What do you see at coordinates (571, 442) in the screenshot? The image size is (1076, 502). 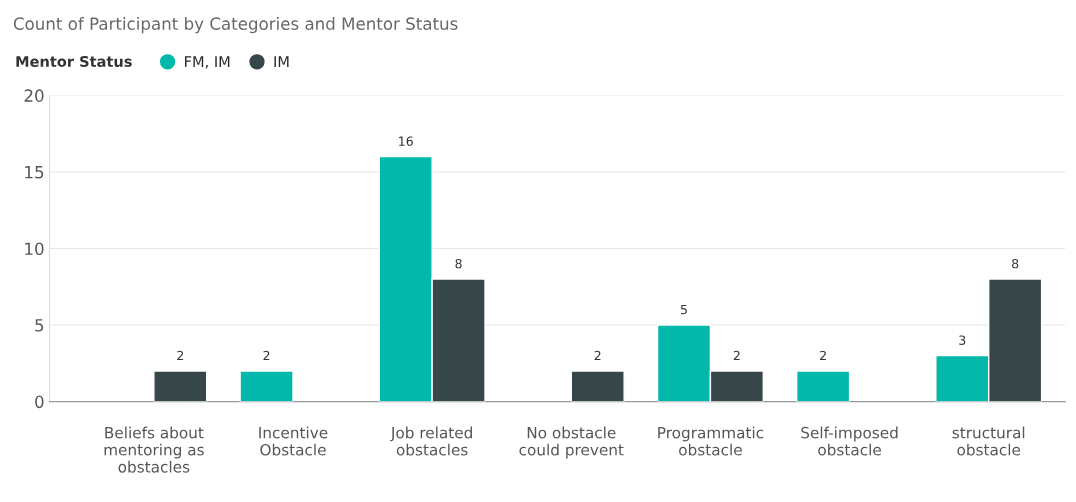 I see `x-tick-label: No obstacle could prevent` at bounding box center [571, 442].